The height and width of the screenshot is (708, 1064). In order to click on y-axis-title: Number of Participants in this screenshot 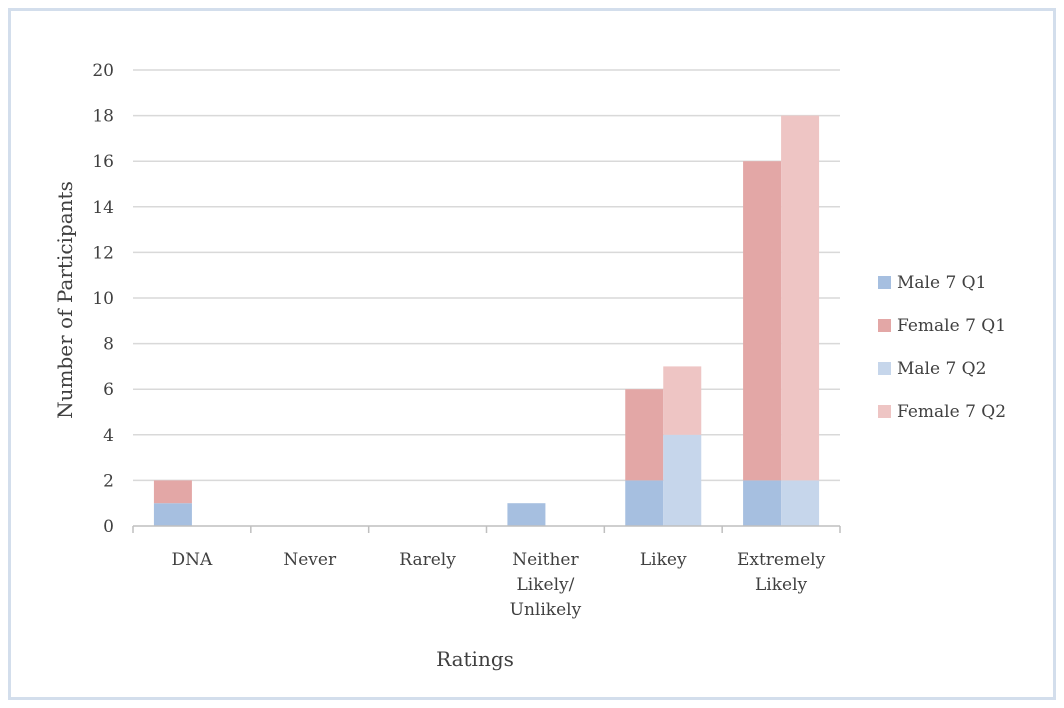, I will do `click(65, 300)`.